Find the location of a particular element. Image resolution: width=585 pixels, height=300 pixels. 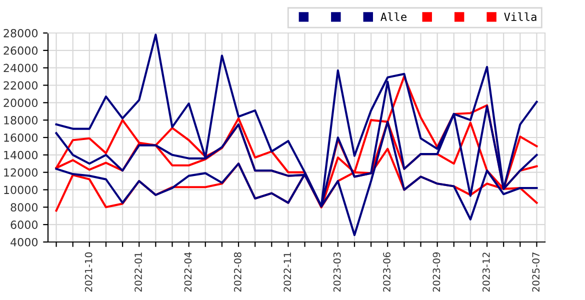

y-tick-label: 18000 is located at coordinates (21, 120).